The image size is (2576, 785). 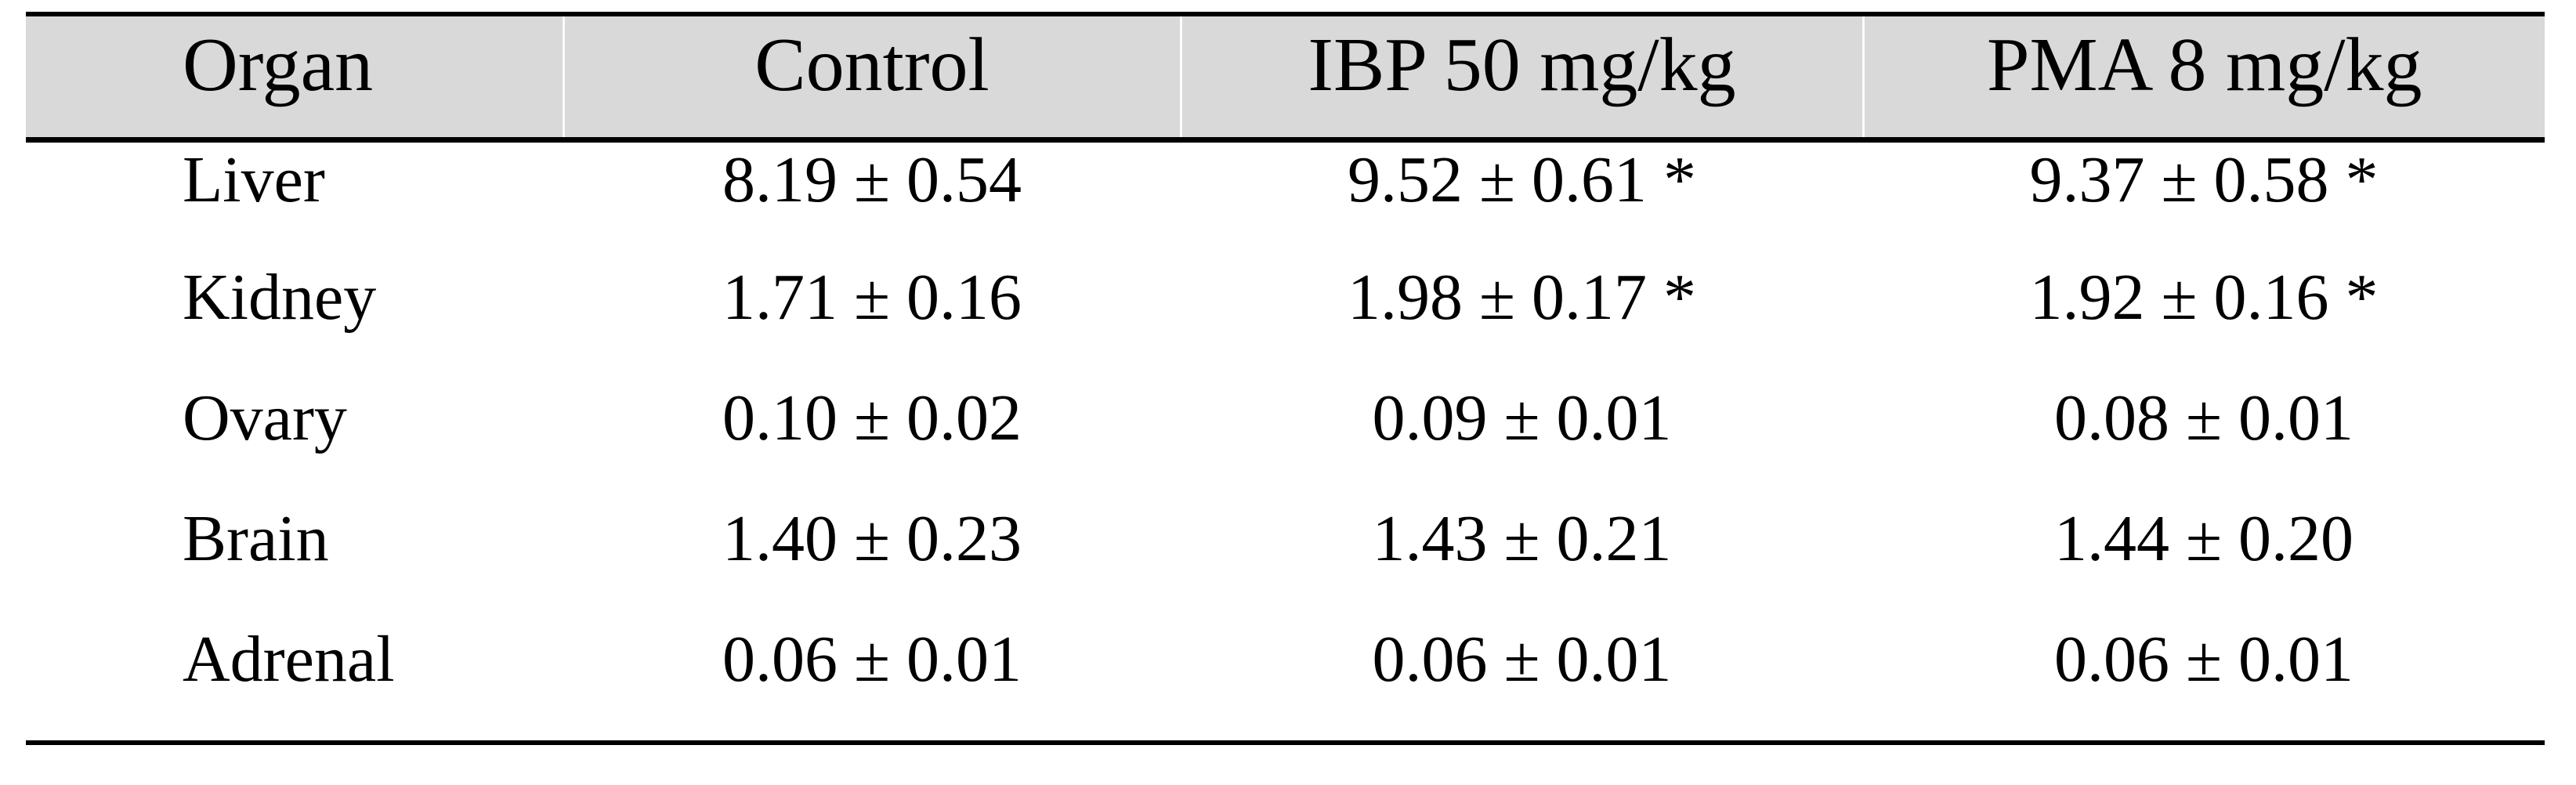 What do you see at coordinates (872, 441) in the screenshot?
I see `control-value-cell: 0.10 ± 0.02` at bounding box center [872, 441].